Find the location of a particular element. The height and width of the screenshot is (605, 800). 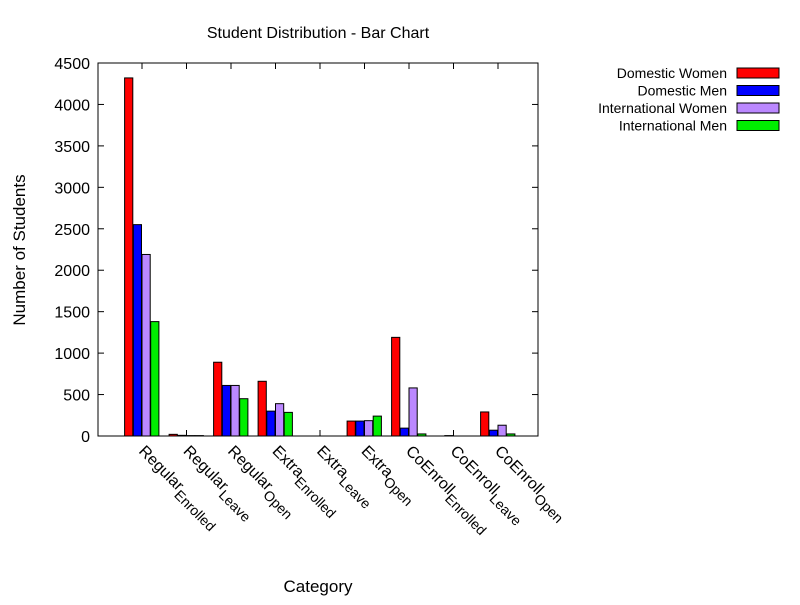

y-tick-label: 4500 is located at coordinates (72, 64).